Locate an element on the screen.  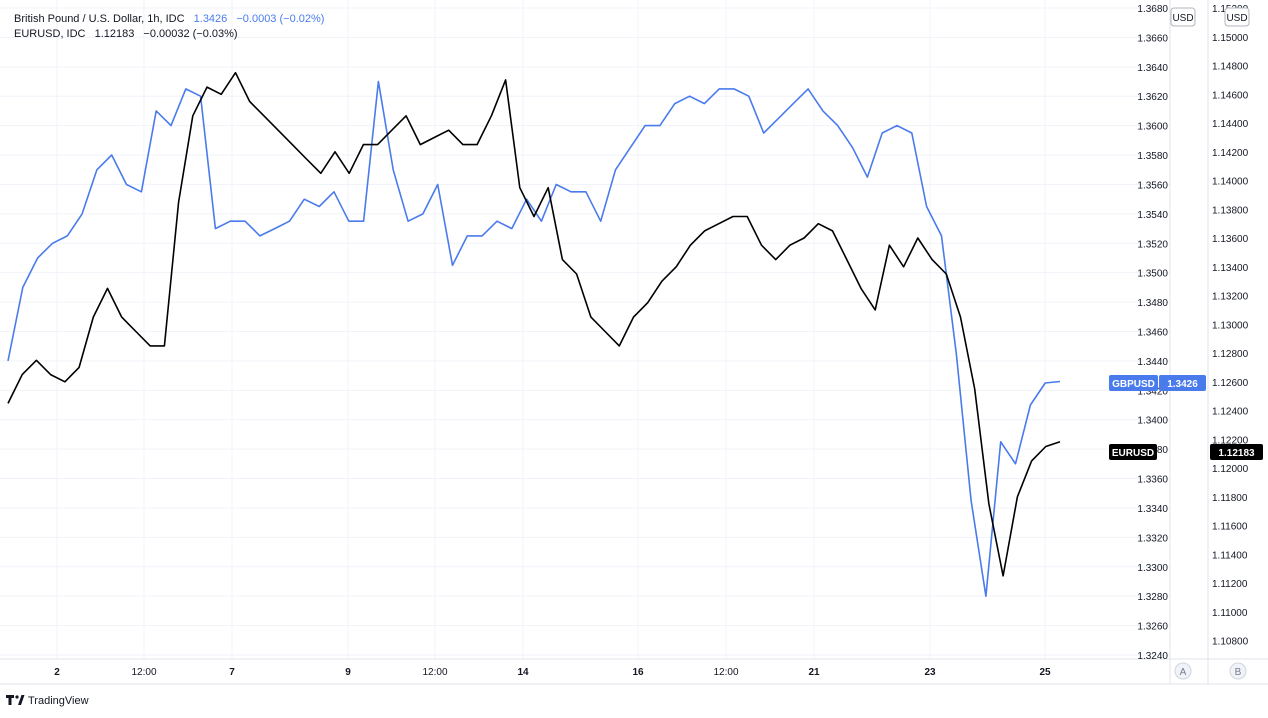
right-axis-tick-label: 1.14800 is located at coordinates (1230, 67).